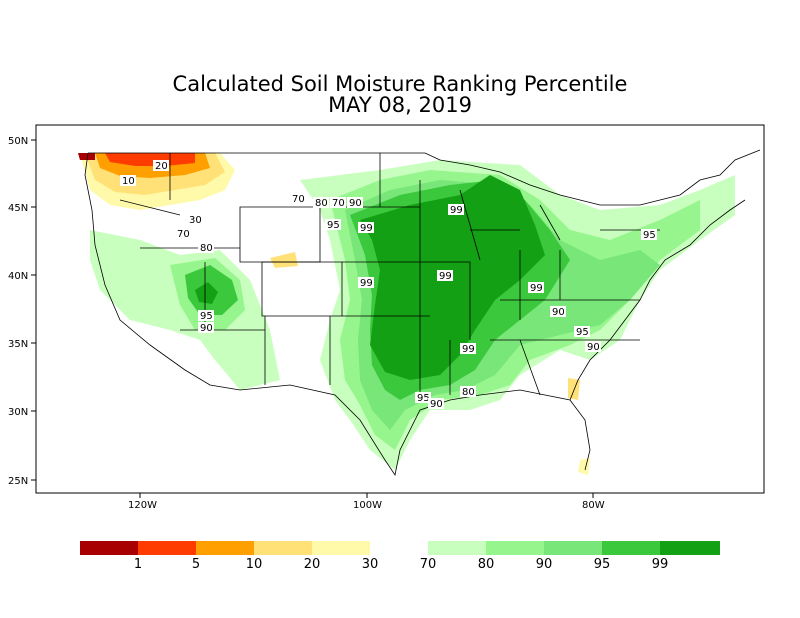 This screenshot has height=618, width=800. Describe the element at coordinates (284, 260) in the screenshot. I see `dry-region-colorado` at that location.